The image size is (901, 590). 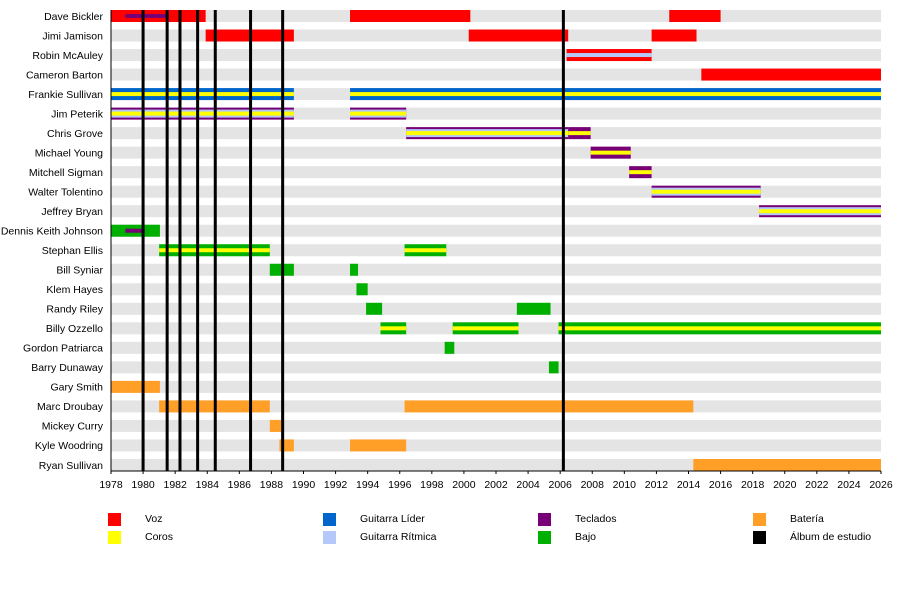 I want to click on member-name: Dave Bickler, so click(x=73, y=17).